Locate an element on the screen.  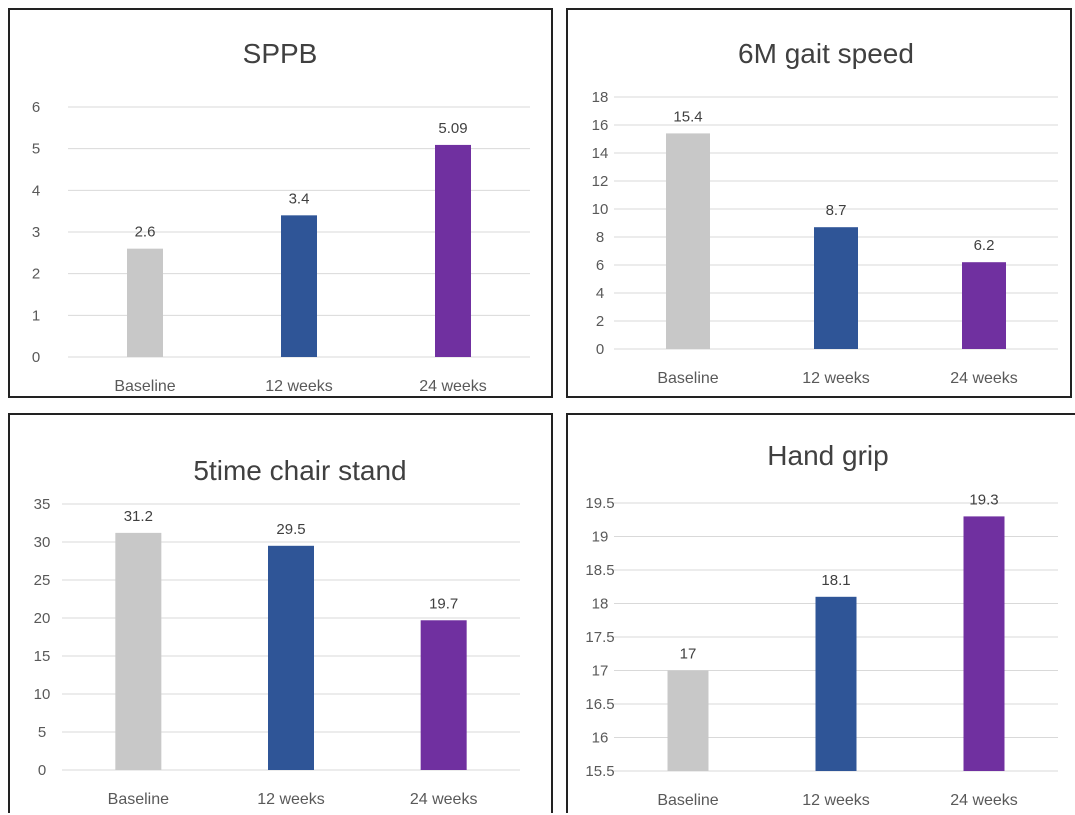
y-tick-label: 35 is located at coordinates (42, 504).